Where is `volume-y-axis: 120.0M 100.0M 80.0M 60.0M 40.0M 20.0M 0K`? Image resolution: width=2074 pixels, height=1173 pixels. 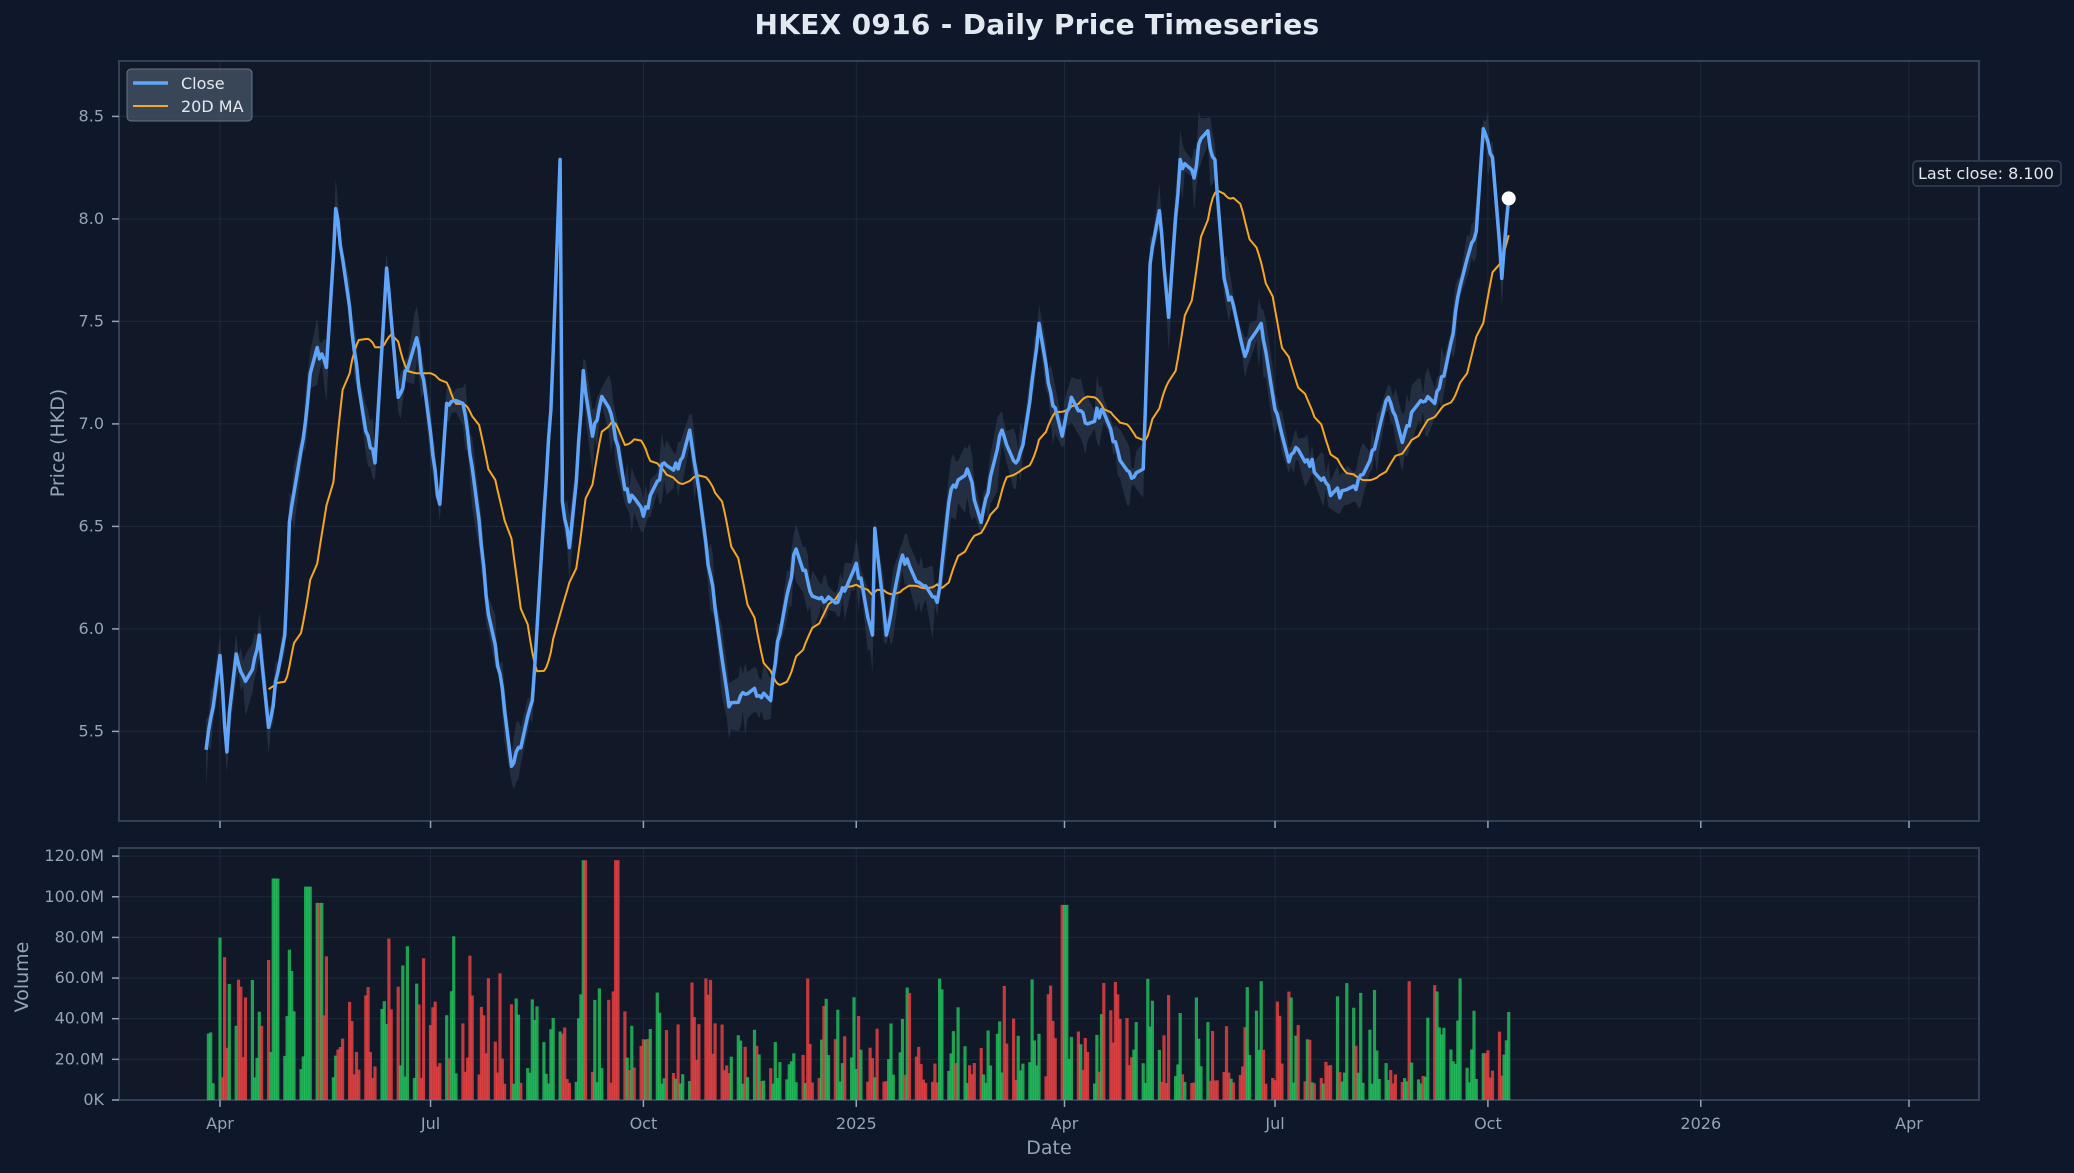 volume-y-axis: 120.0M 100.0M 80.0M 60.0M 40.0M 20.0M 0K is located at coordinates (81, 977).